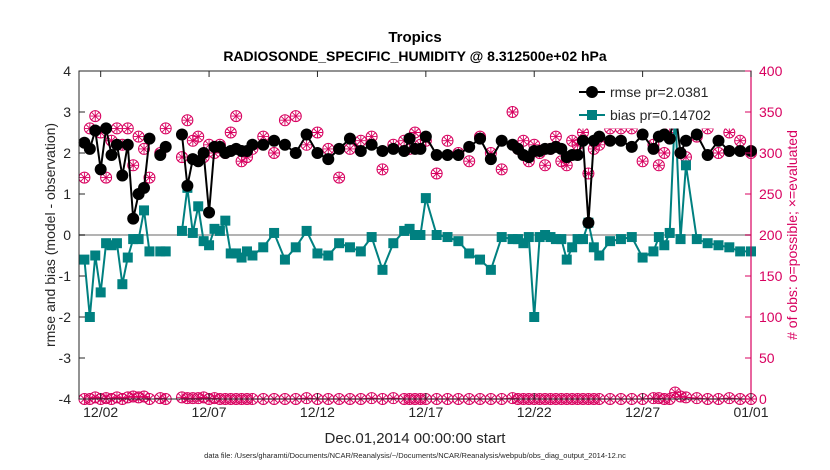 The image size is (830, 470). What do you see at coordinates (771, 317) in the screenshot?
I see `right-y-tick-label: 100` at bounding box center [771, 317].